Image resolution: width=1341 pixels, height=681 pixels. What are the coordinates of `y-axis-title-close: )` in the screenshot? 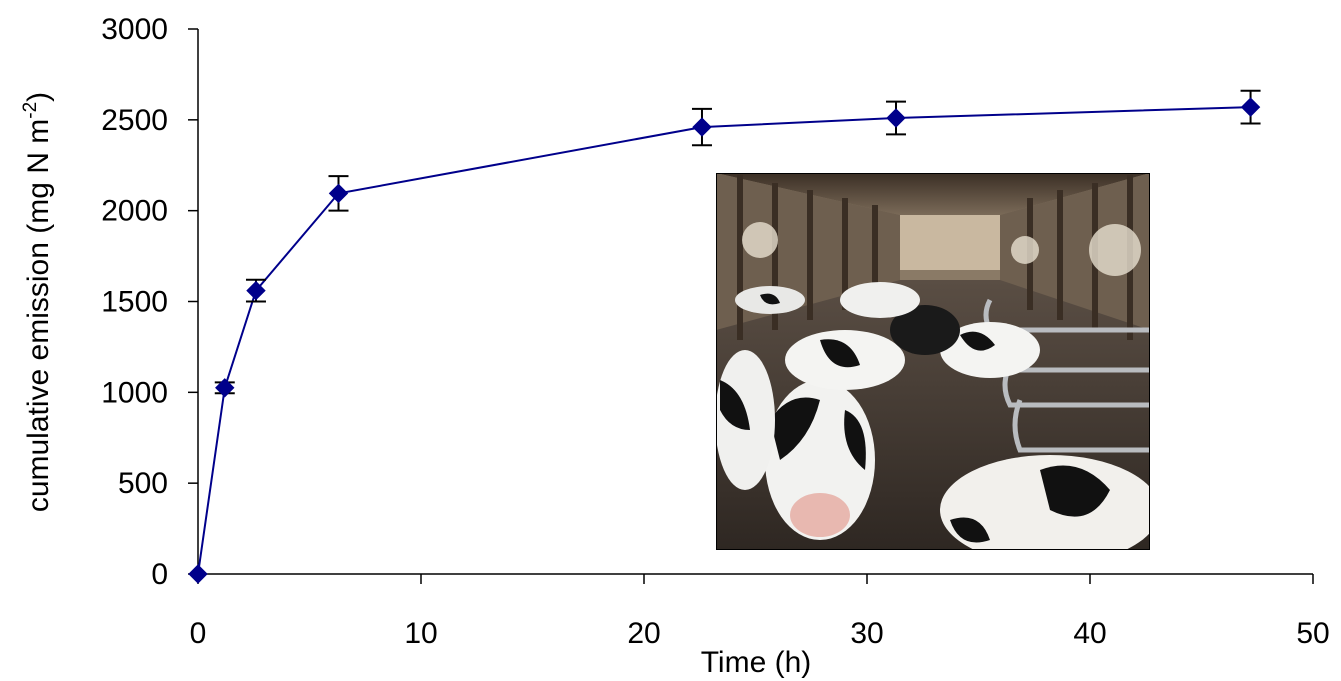 It's located at (38, 97).